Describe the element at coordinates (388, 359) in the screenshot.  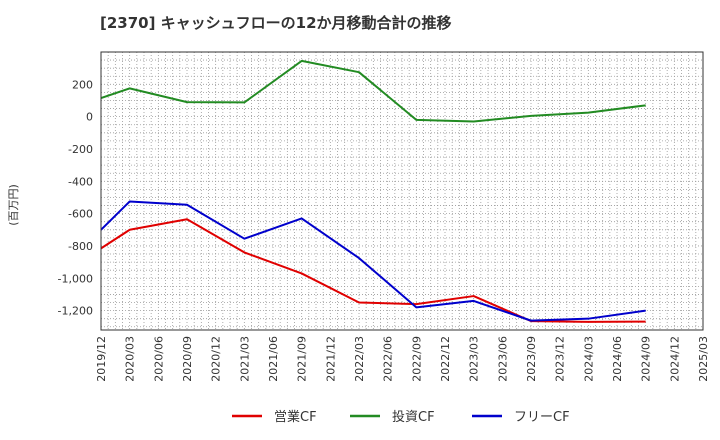
I see `x-tick-label: 2022/06` at that location.